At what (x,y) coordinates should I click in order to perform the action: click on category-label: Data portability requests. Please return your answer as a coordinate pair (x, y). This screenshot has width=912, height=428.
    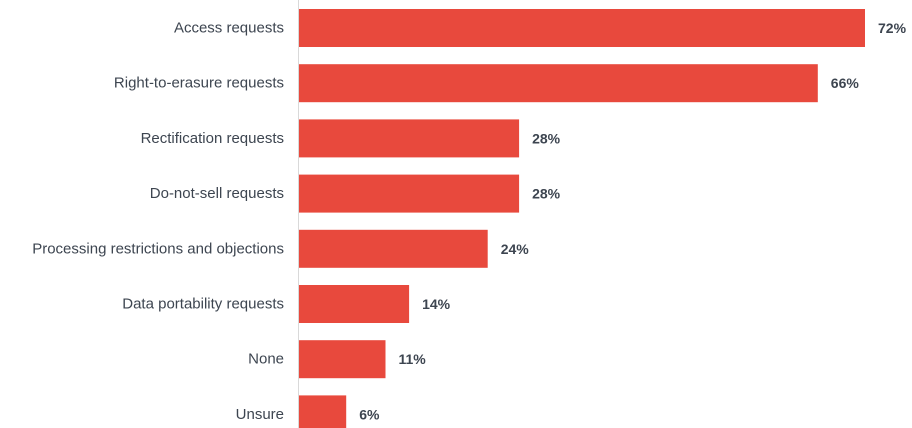
    Looking at the image, I should click on (203, 304).